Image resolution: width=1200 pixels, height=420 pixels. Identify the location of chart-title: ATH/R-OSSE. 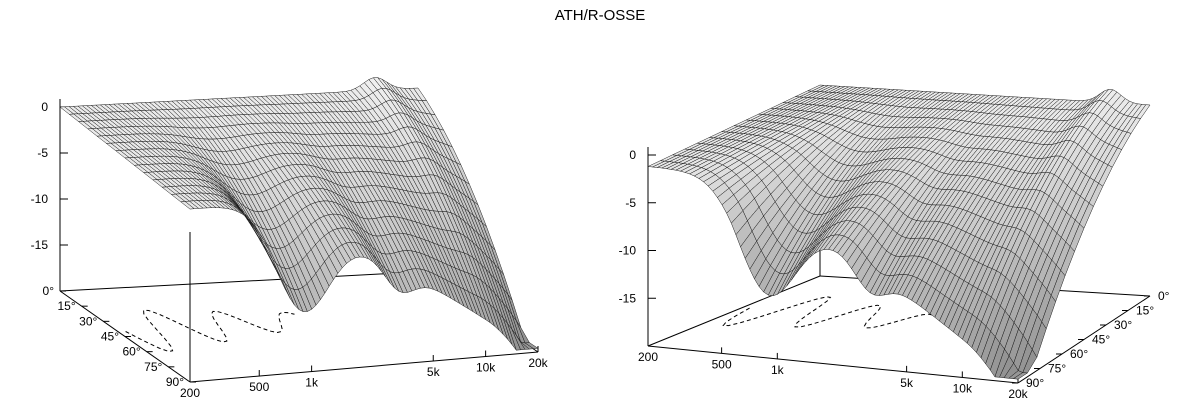
(600, 15).